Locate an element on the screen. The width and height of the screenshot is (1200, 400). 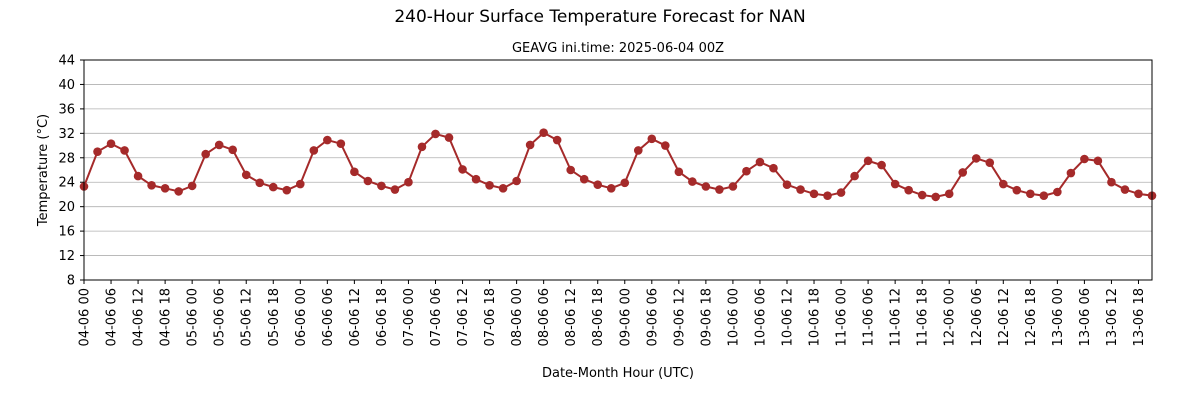
x-tick-label: 12-06 06 is located at coordinates (977, 317).